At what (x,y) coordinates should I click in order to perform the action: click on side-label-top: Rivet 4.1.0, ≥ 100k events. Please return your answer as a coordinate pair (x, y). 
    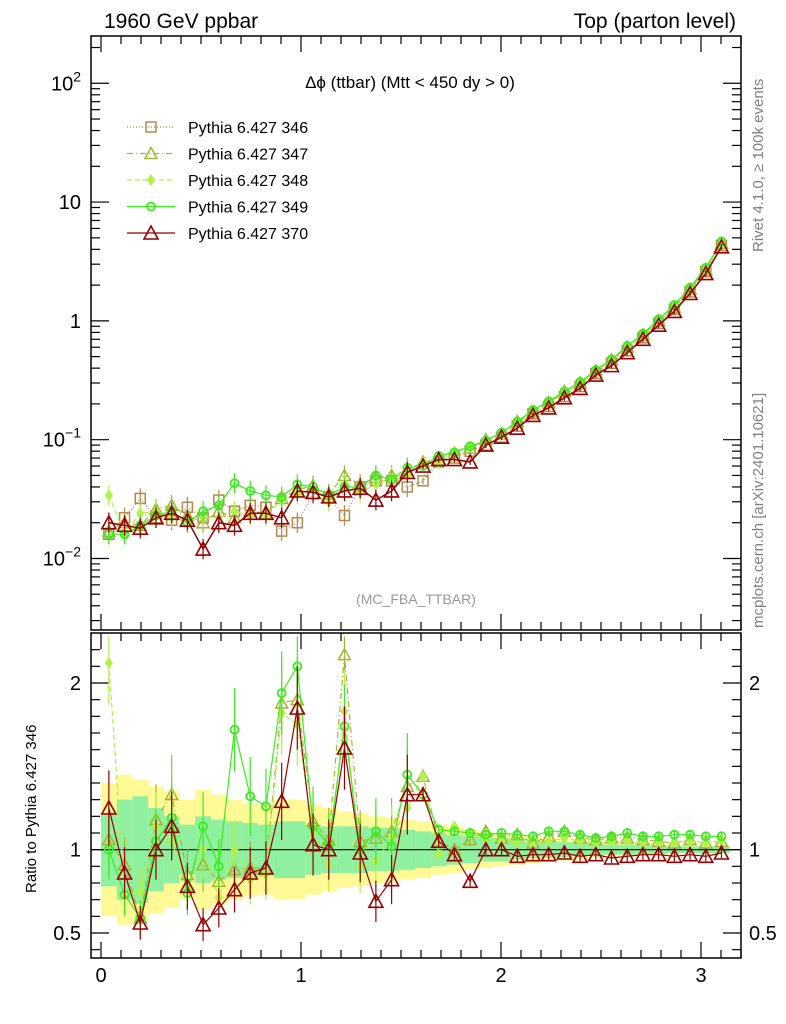
    Looking at the image, I should click on (758, 165).